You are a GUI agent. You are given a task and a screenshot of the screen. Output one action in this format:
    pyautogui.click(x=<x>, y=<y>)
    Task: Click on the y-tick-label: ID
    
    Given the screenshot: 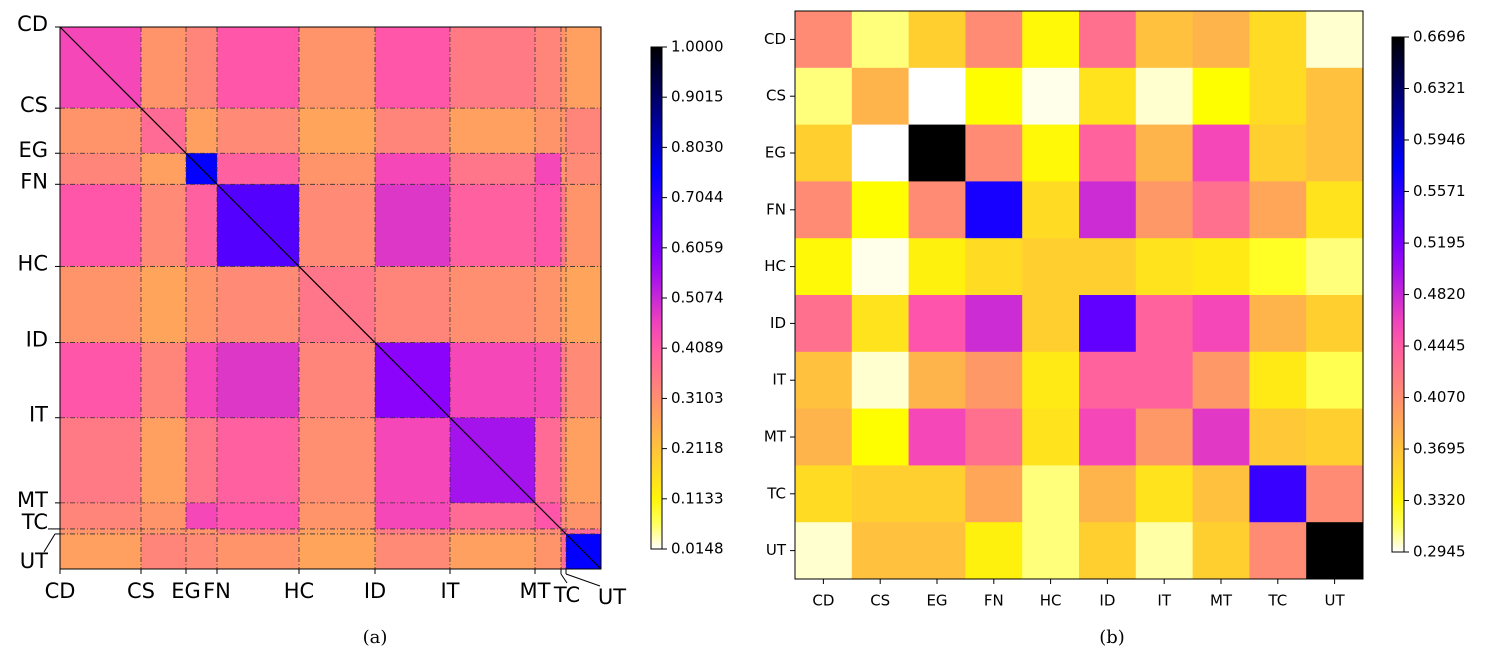 What is the action you would take?
    pyautogui.click(x=778, y=323)
    